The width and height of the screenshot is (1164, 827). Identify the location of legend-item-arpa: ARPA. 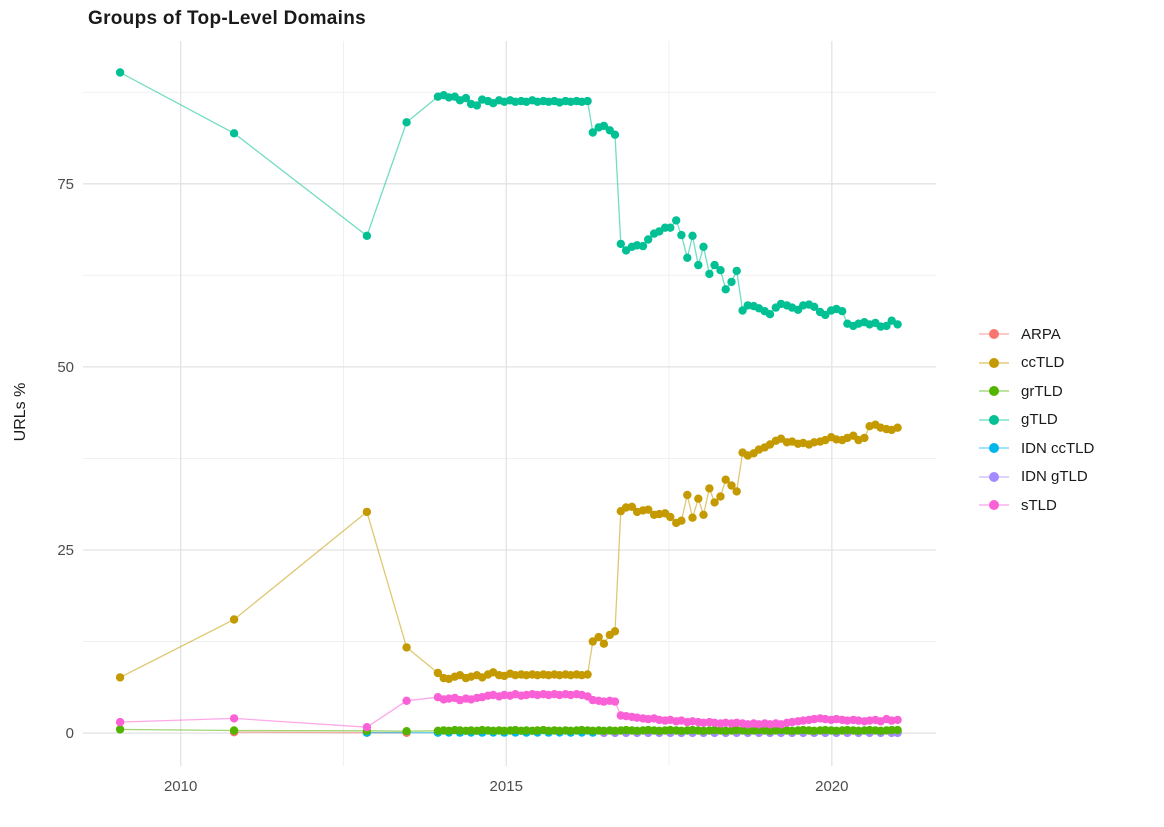
(1036, 334).